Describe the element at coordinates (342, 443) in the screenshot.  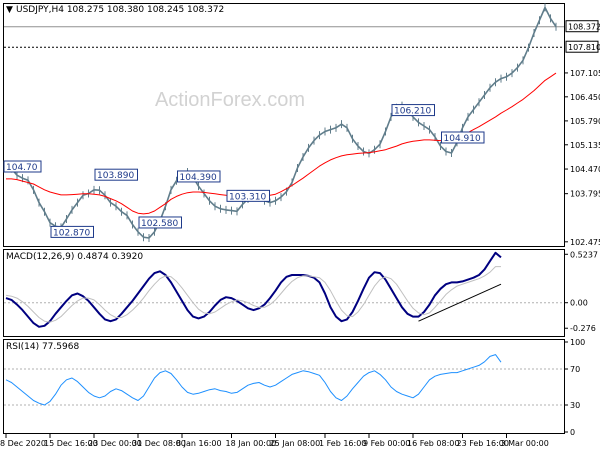
I see `x-tick-label: 1 Feb 16:00` at that location.